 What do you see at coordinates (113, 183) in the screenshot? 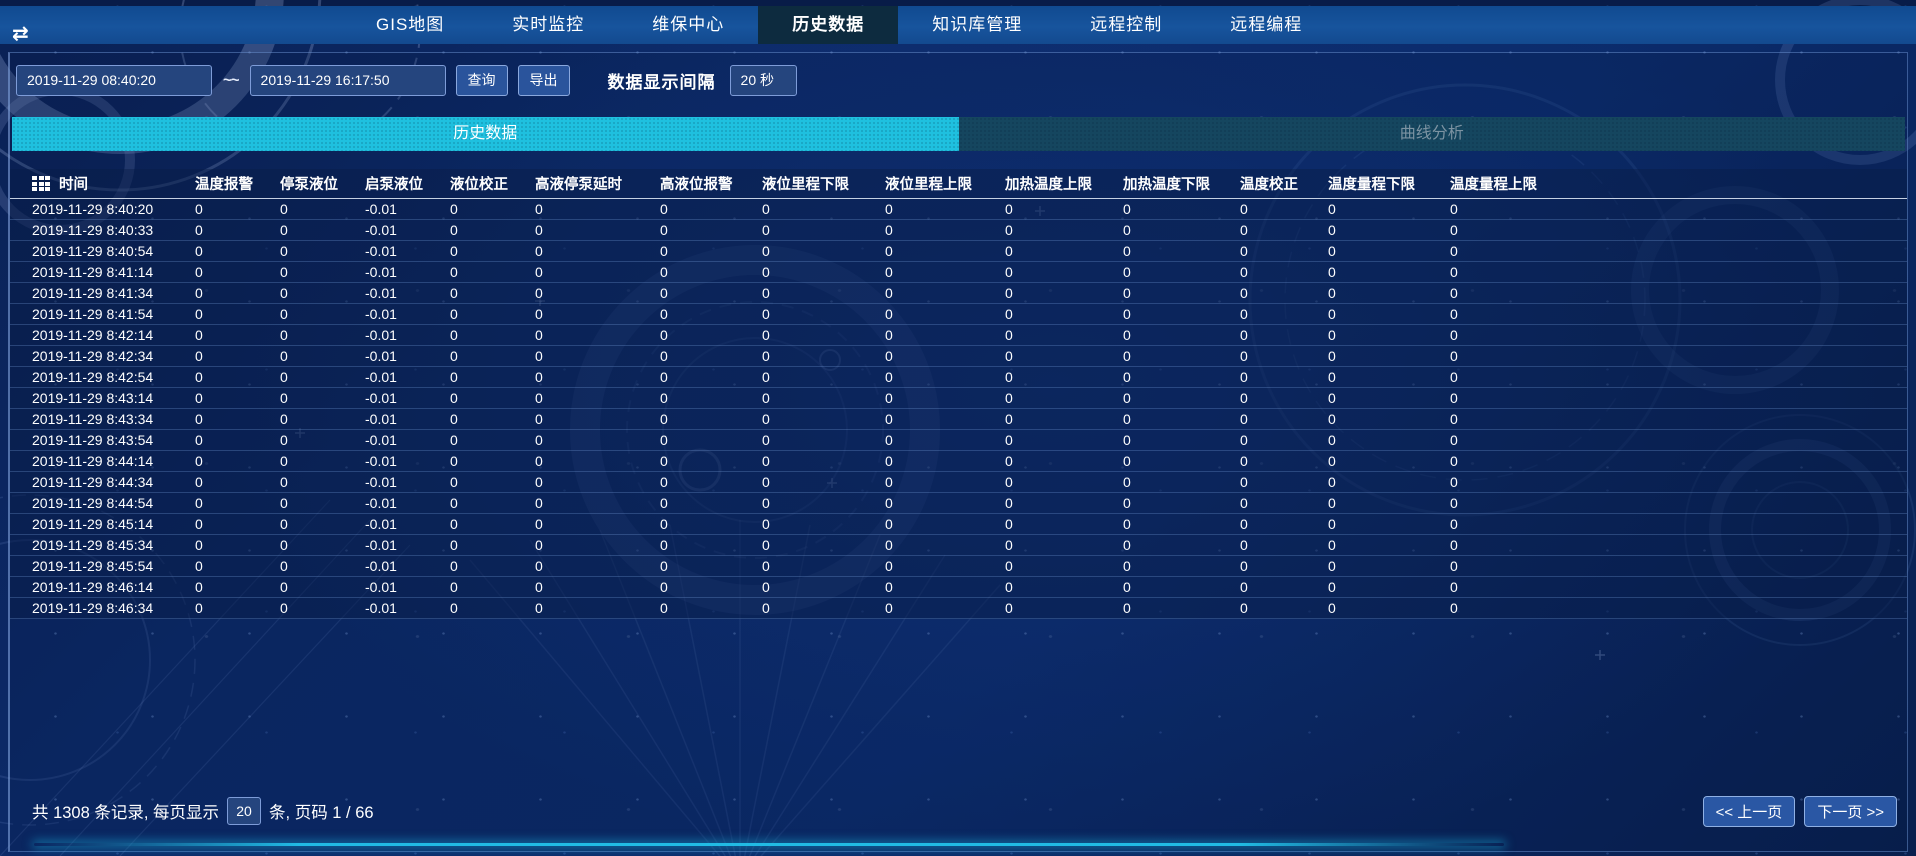
I see `column-header: 时间` at bounding box center [113, 183].